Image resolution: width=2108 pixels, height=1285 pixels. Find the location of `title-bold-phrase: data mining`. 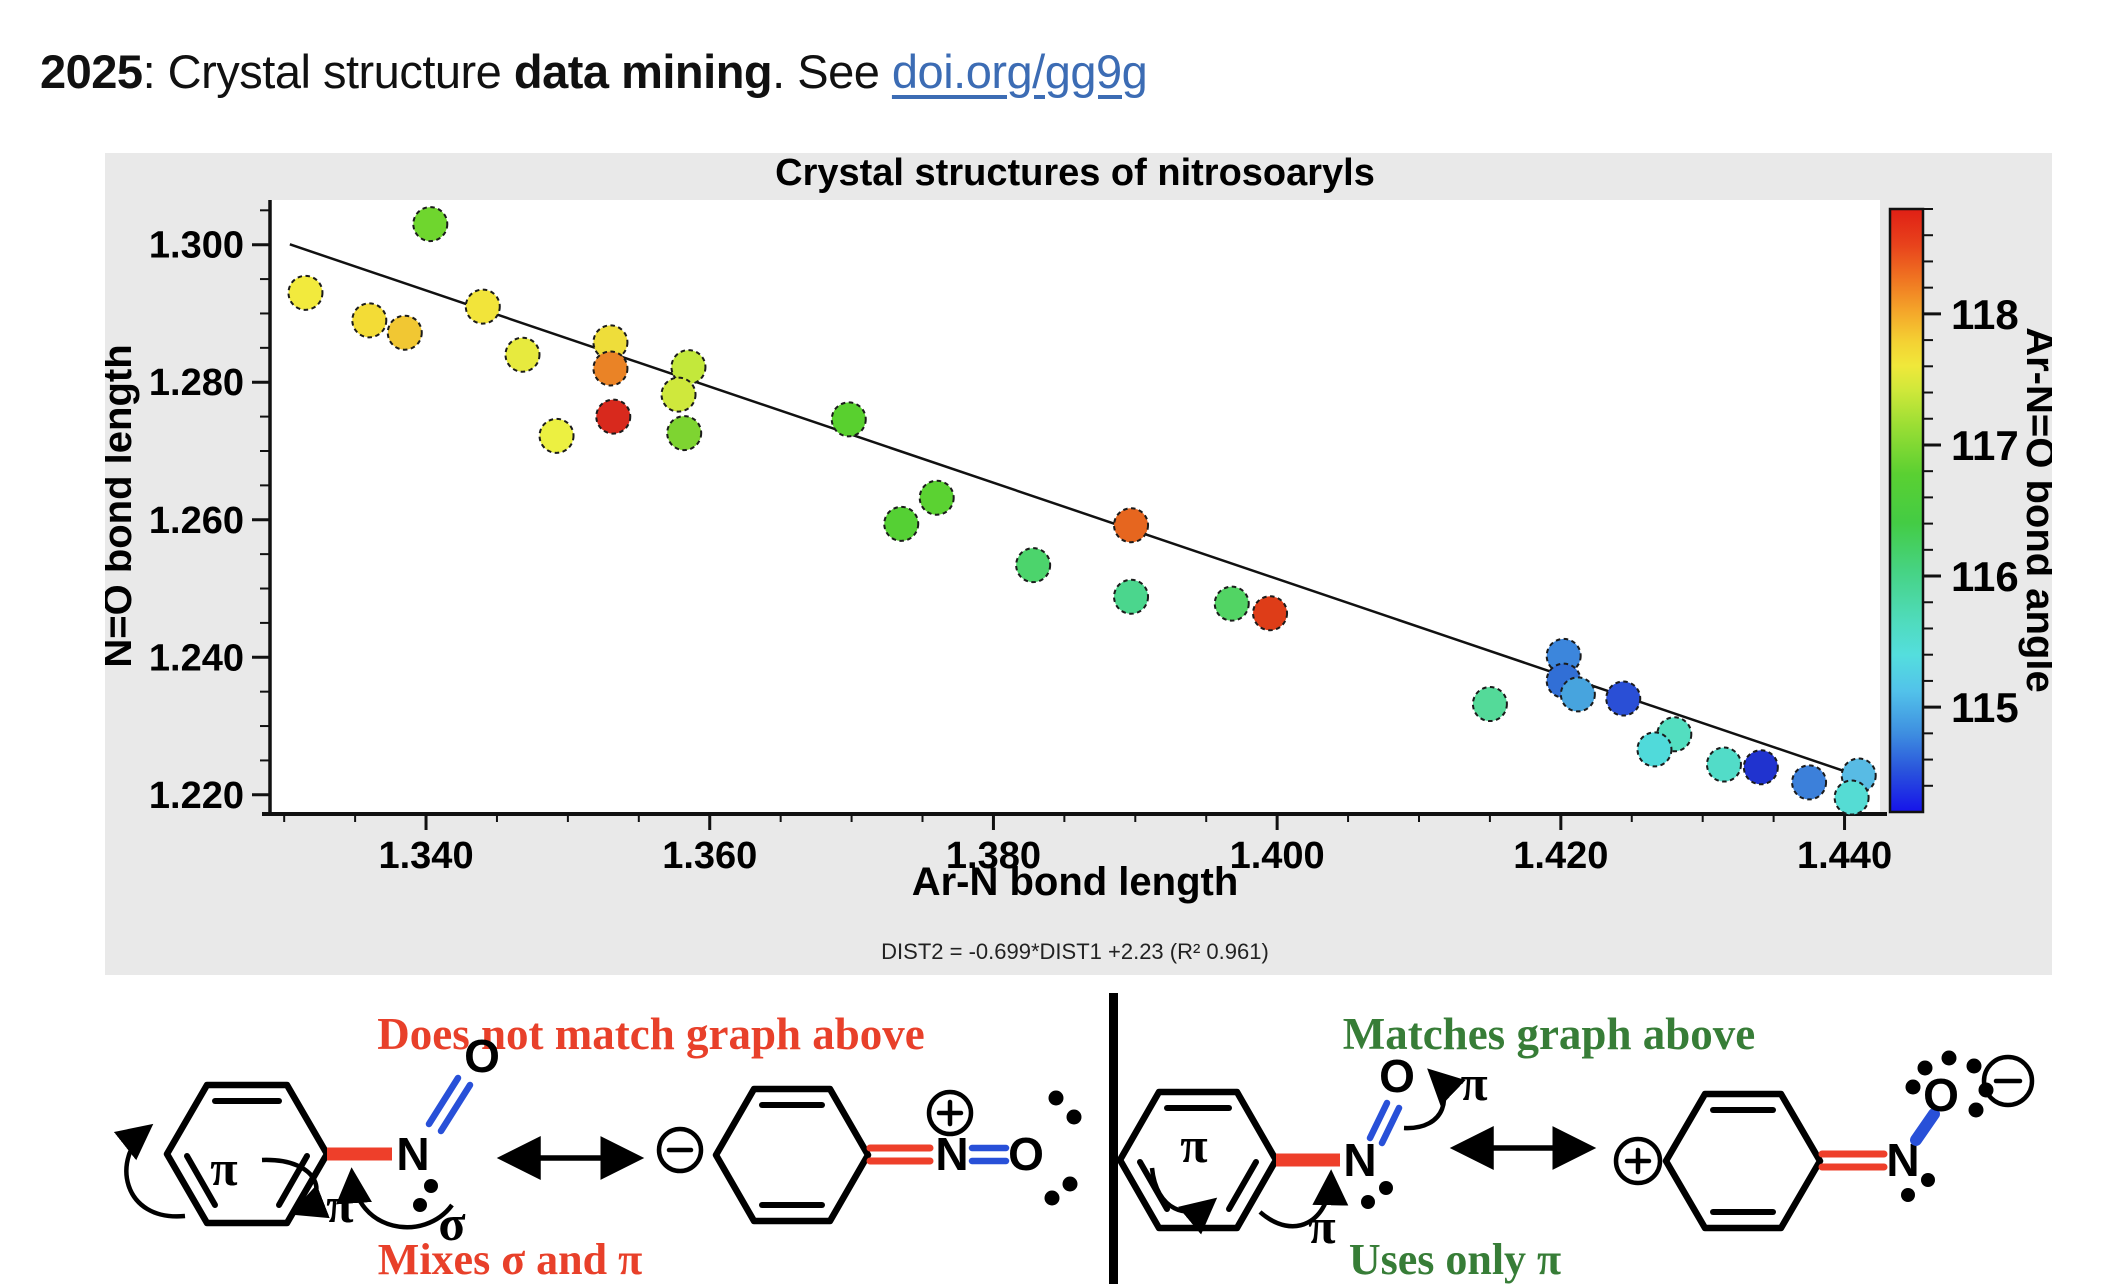

title-bold-phrase: data mining is located at coordinates (643, 71).